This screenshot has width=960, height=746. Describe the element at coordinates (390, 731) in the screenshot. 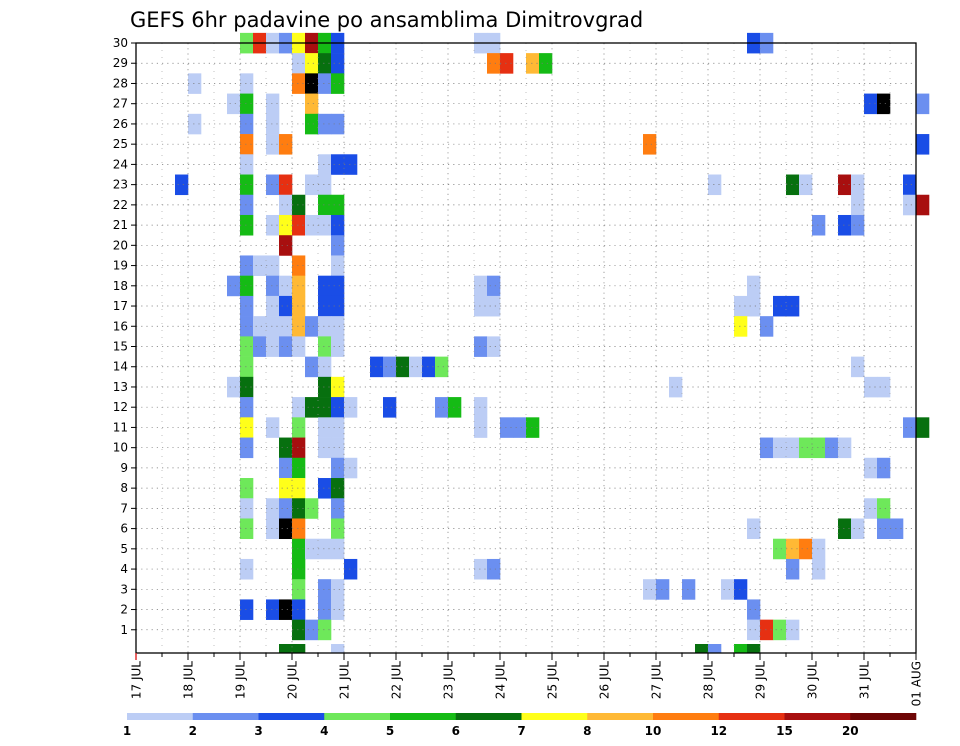

I see `colorbar-tick-label: 5` at that location.